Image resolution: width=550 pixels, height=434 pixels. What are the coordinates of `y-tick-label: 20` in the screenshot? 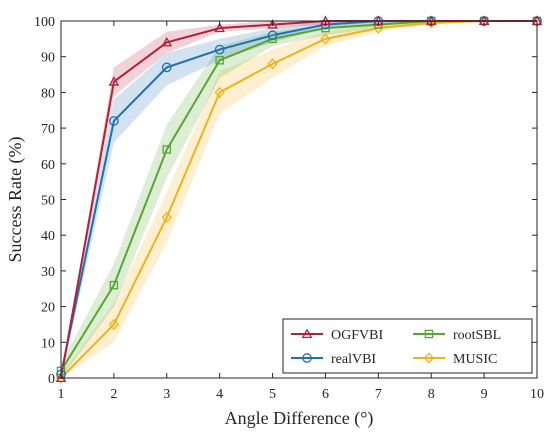 It's located at (48, 308).